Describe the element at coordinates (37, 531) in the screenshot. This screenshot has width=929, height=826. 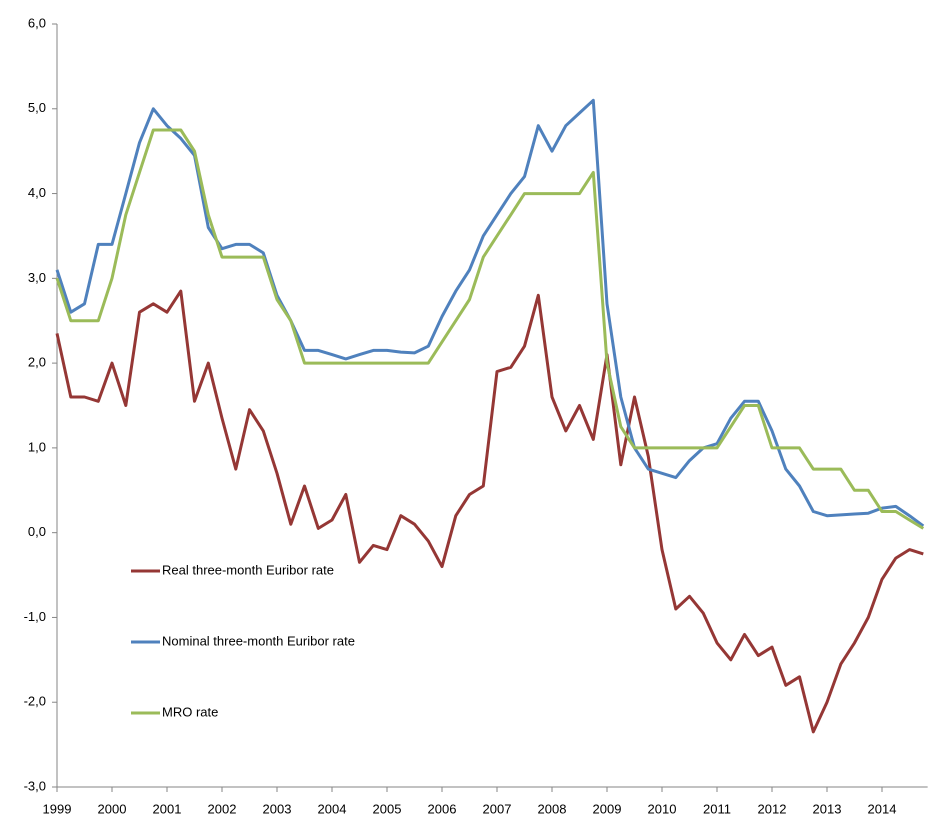
I see `y-tick-label: 0,0` at that location.